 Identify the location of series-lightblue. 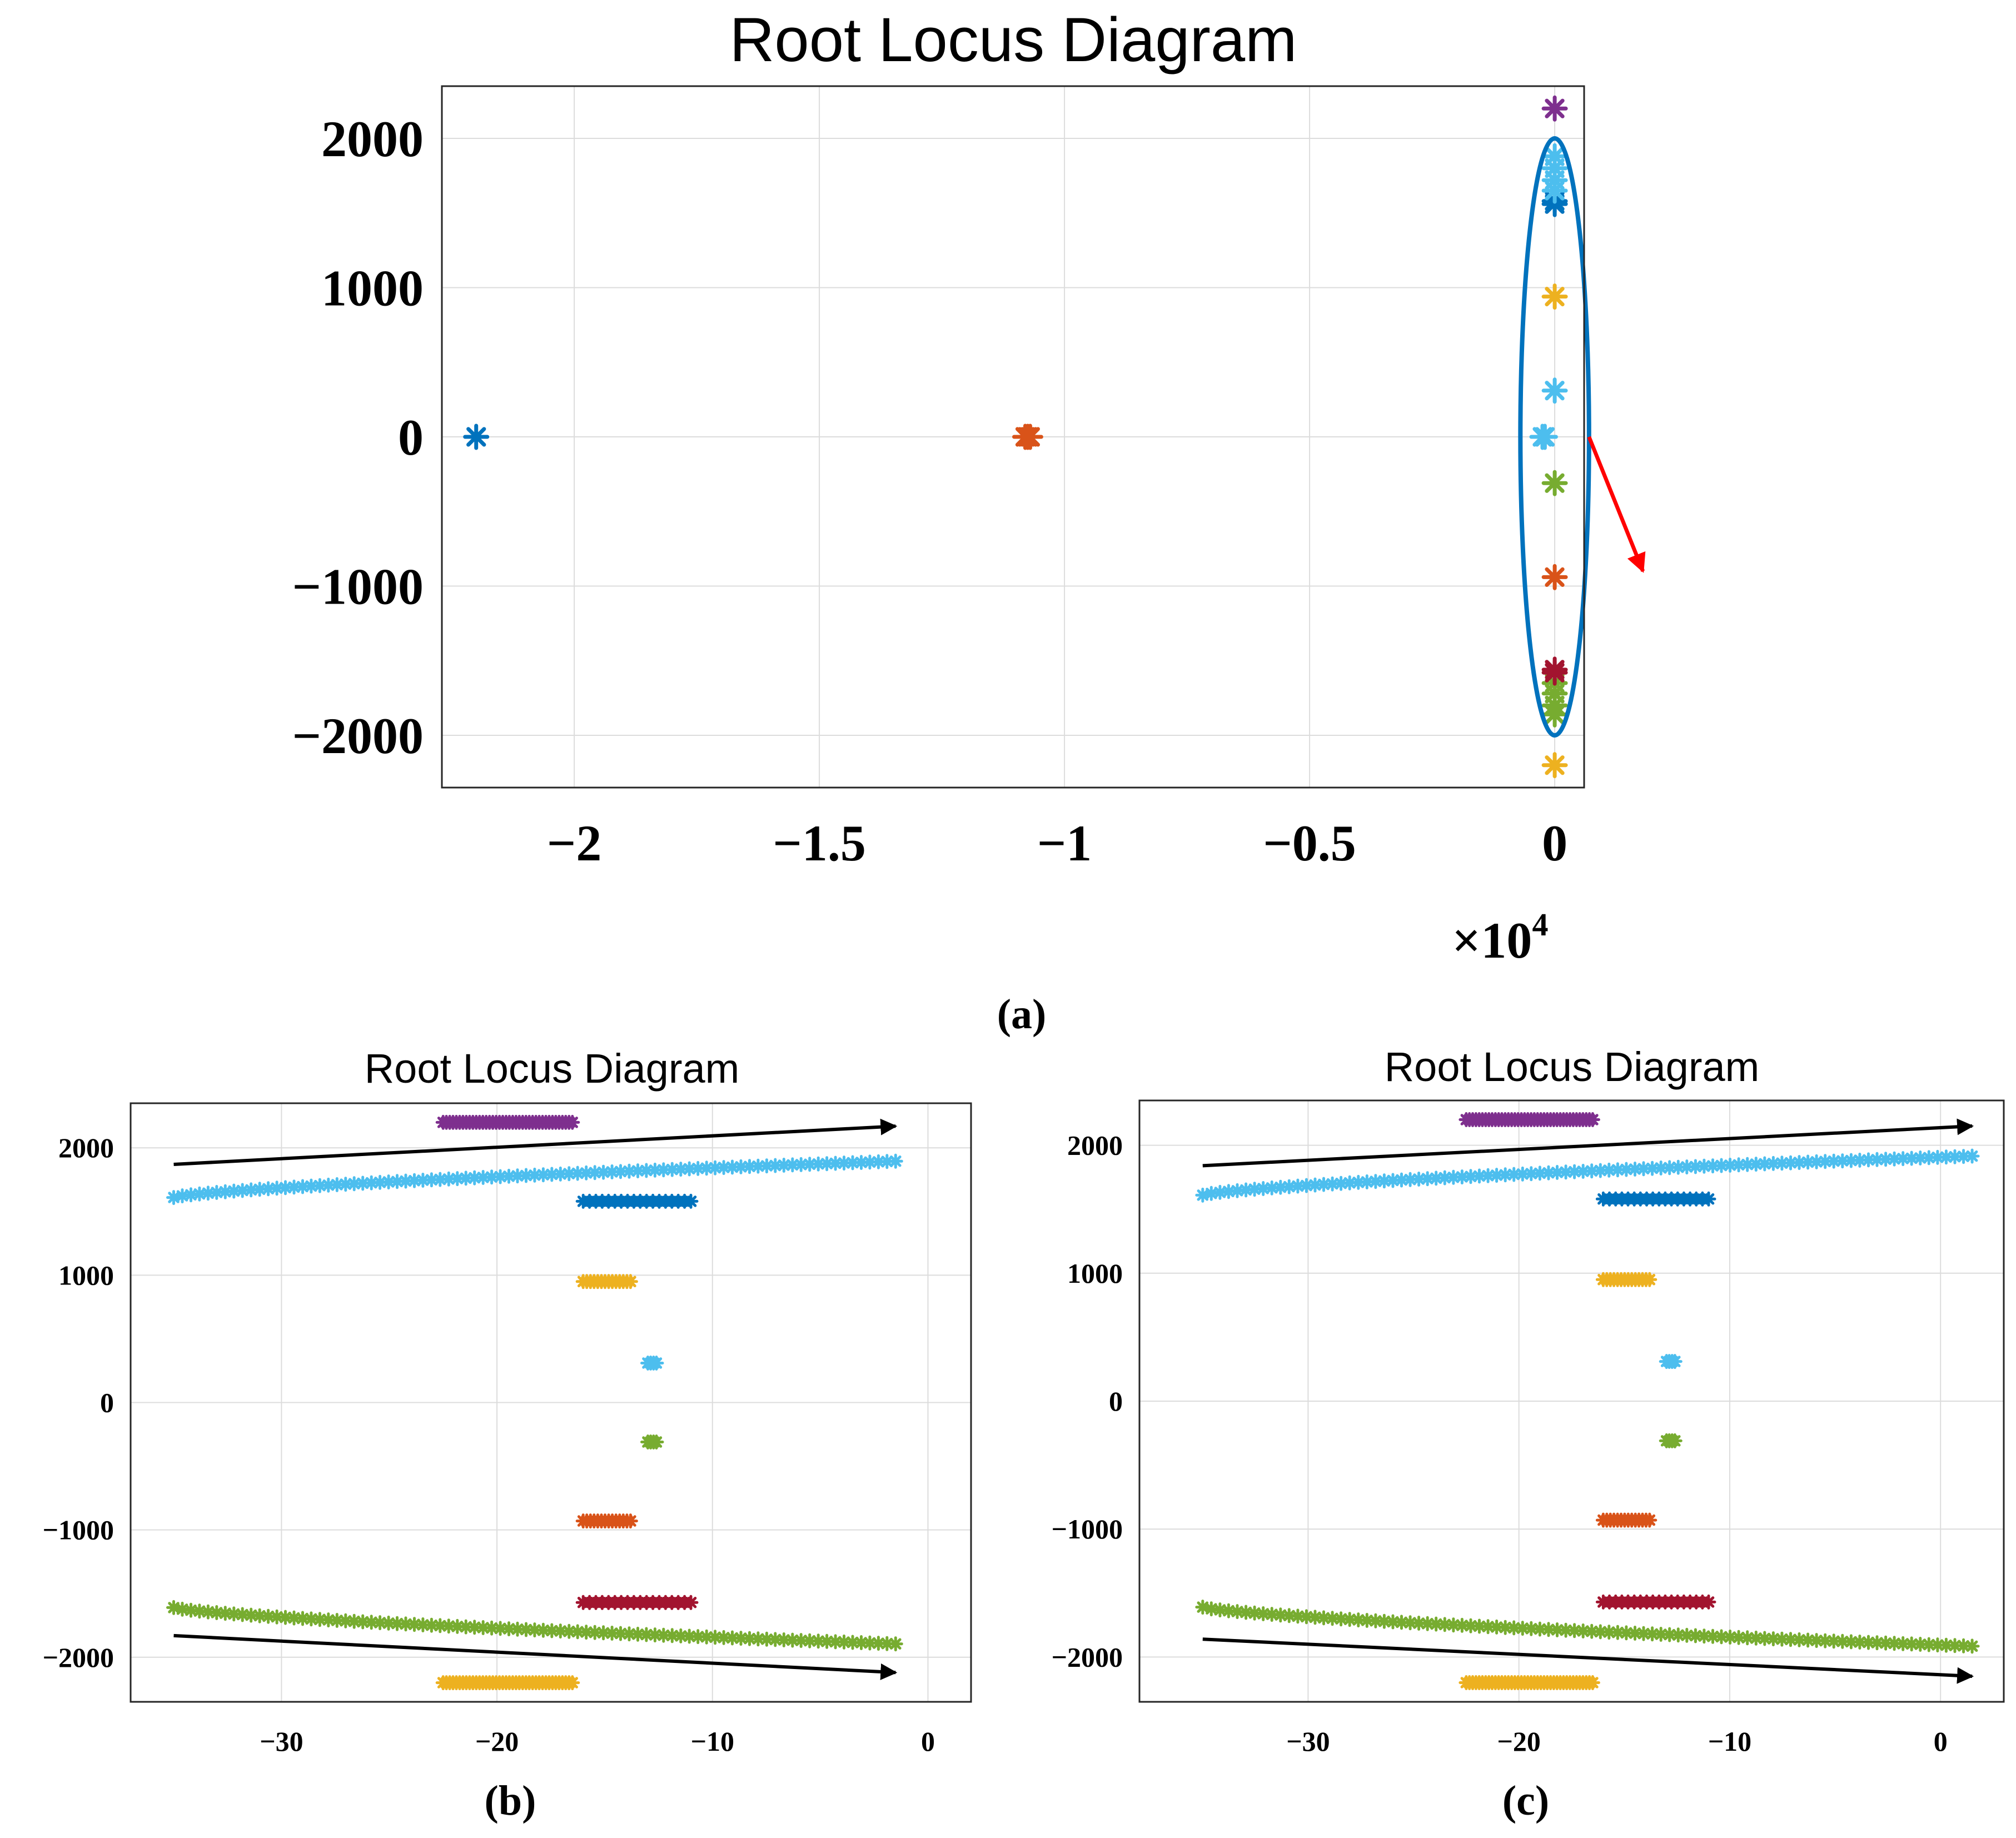
(534, 1179).